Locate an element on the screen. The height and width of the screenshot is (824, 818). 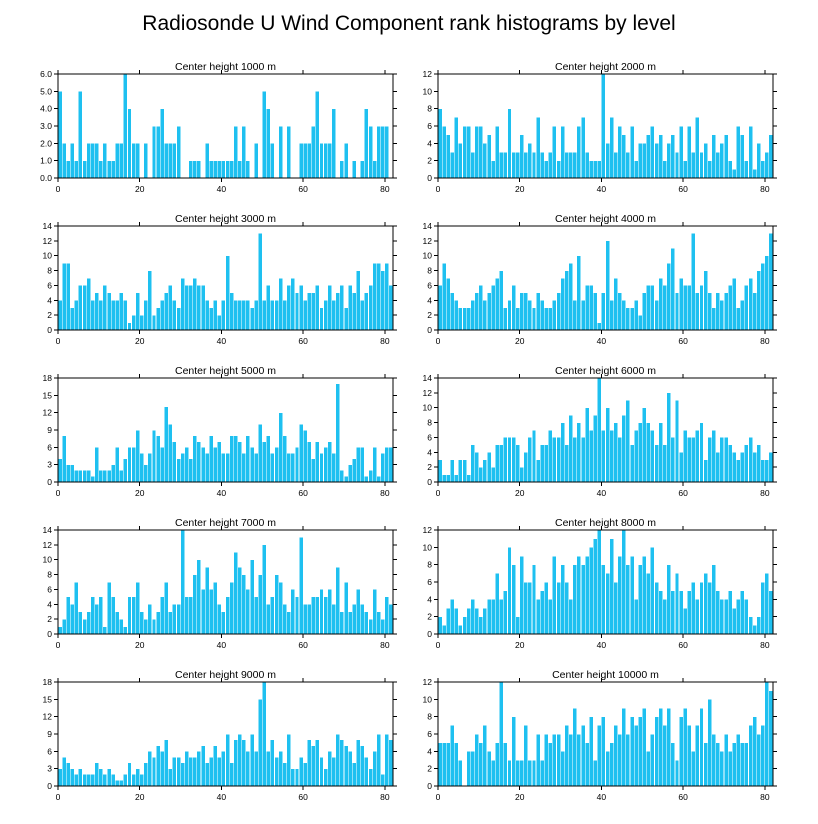
panel-title: Center height 10000 m is located at coordinates (605, 675).